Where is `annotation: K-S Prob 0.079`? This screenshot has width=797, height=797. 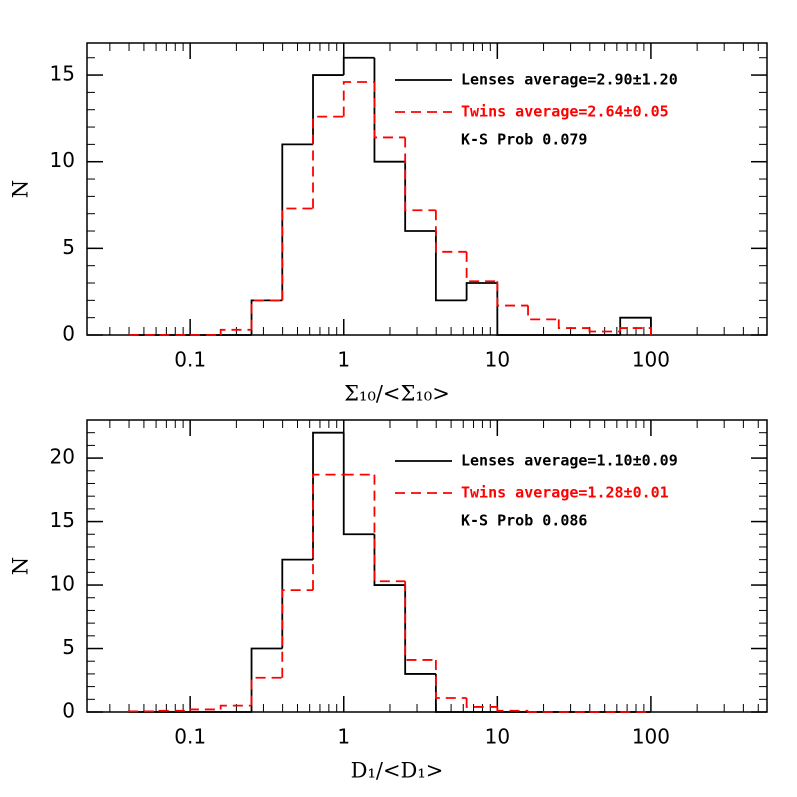 annotation: K-S Prob 0.079 is located at coordinates (524, 140).